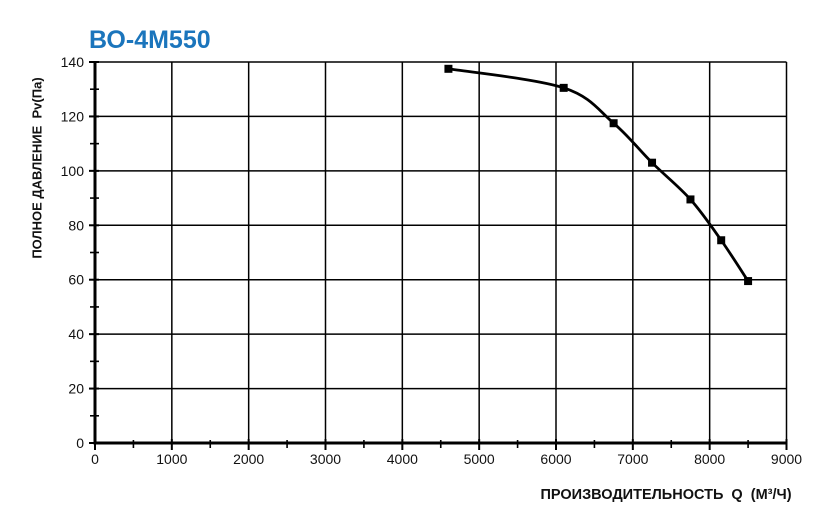 The height and width of the screenshot is (529, 840). I want to click on x-axis-title: ПРОИЗВОДИТЕЛЬНОСТЬ Q (М³/Ч), so click(666, 495).